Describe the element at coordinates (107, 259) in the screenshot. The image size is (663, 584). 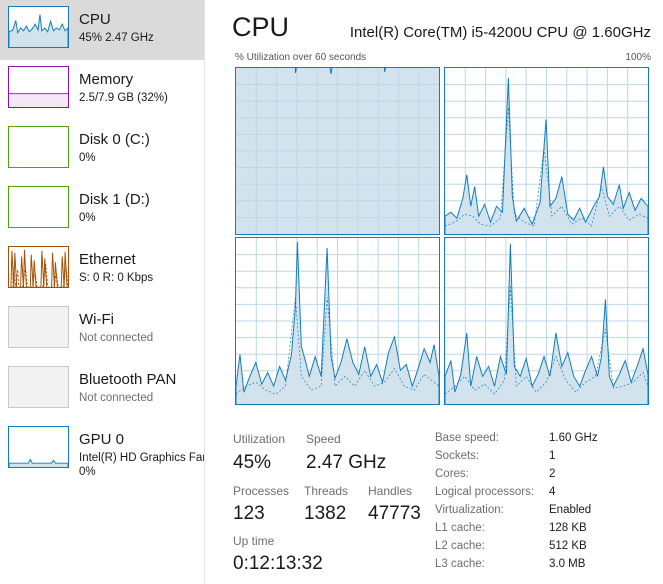
I see `sidebar-item-title: Ethernet` at that location.